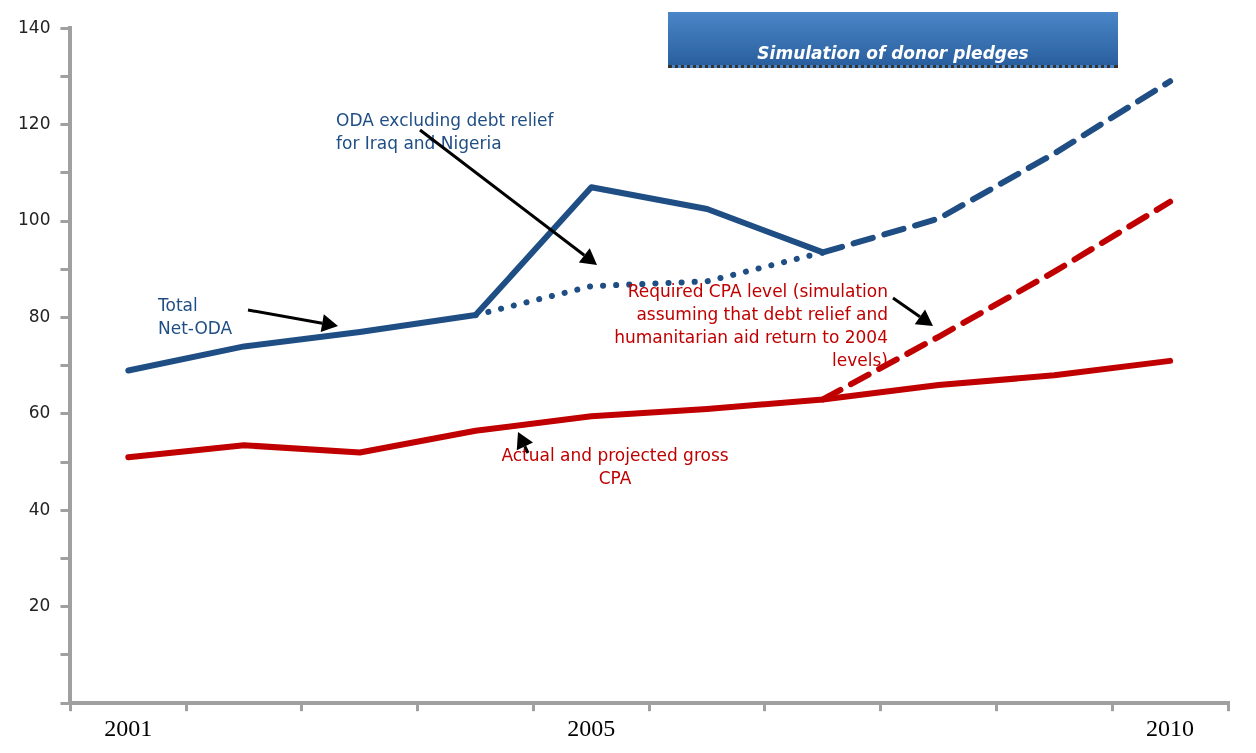 The width and height of the screenshot is (1256, 753). What do you see at coordinates (615, 466) in the screenshot?
I see `series-label: Actual and projected gross CPA` at bounding box center [615, 466].